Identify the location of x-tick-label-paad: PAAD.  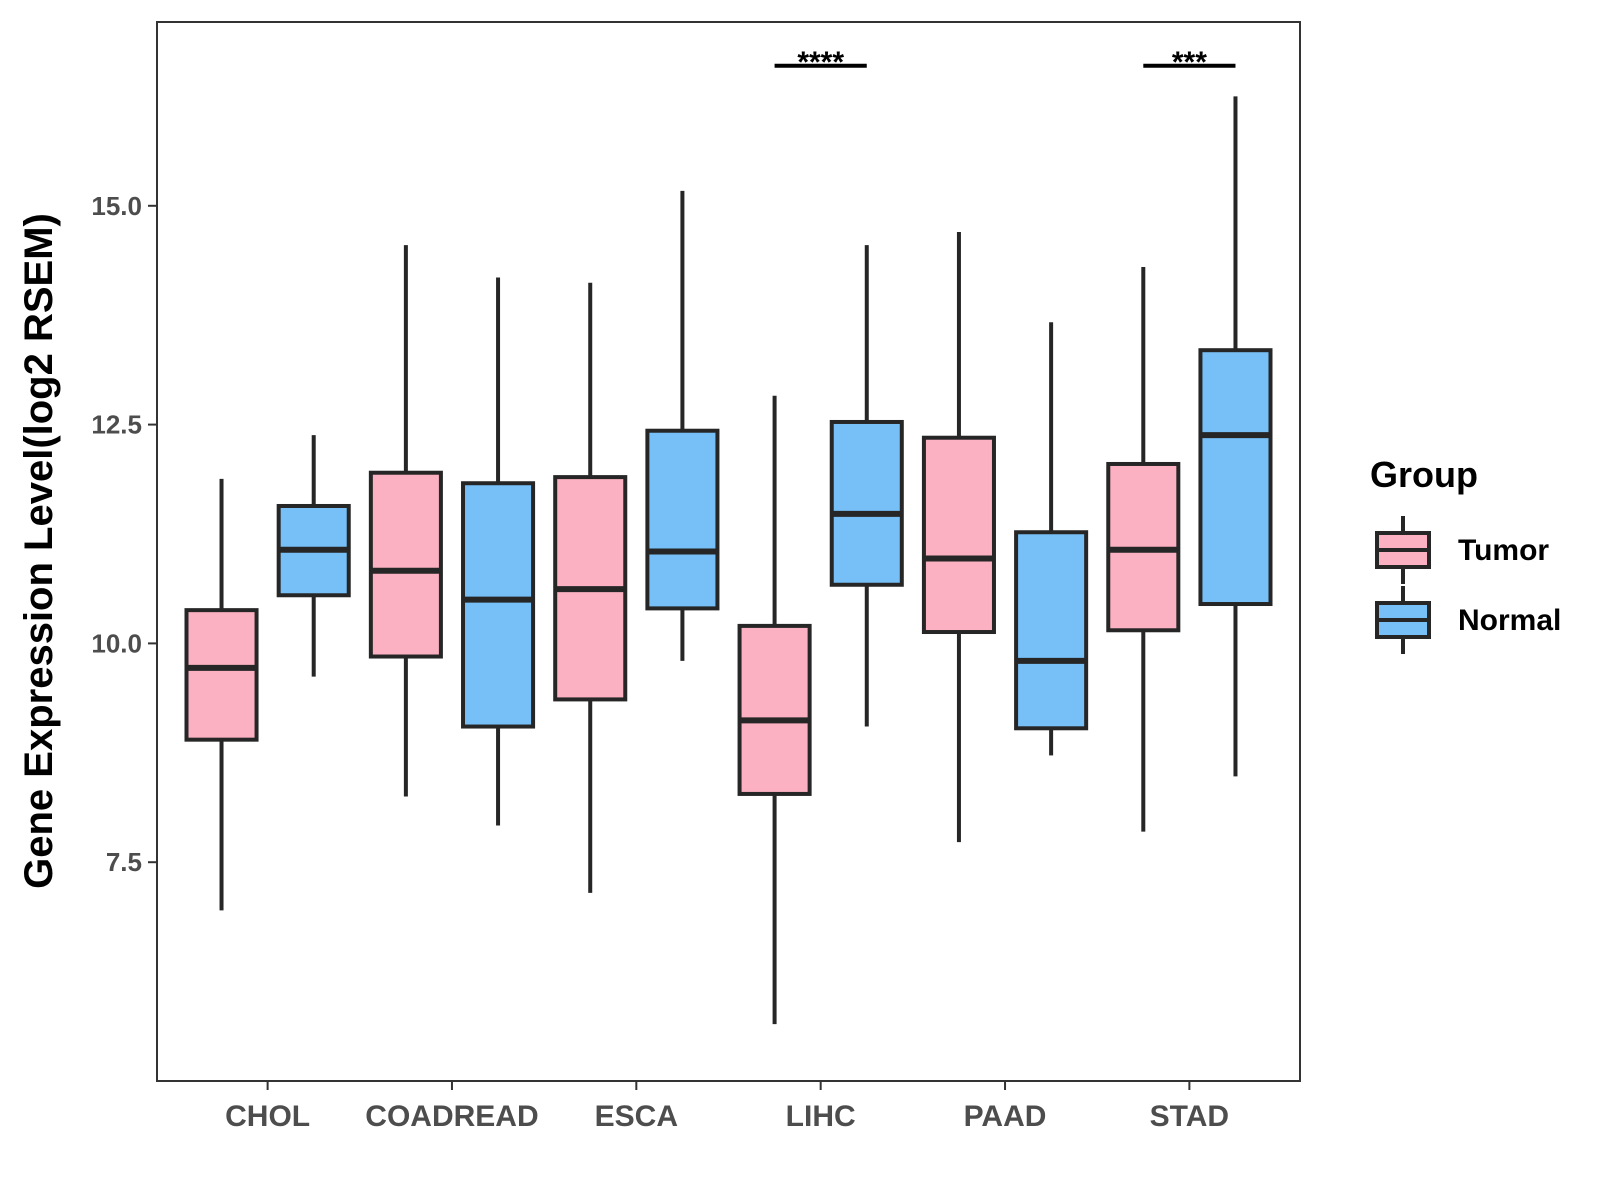
(1005, 1116).